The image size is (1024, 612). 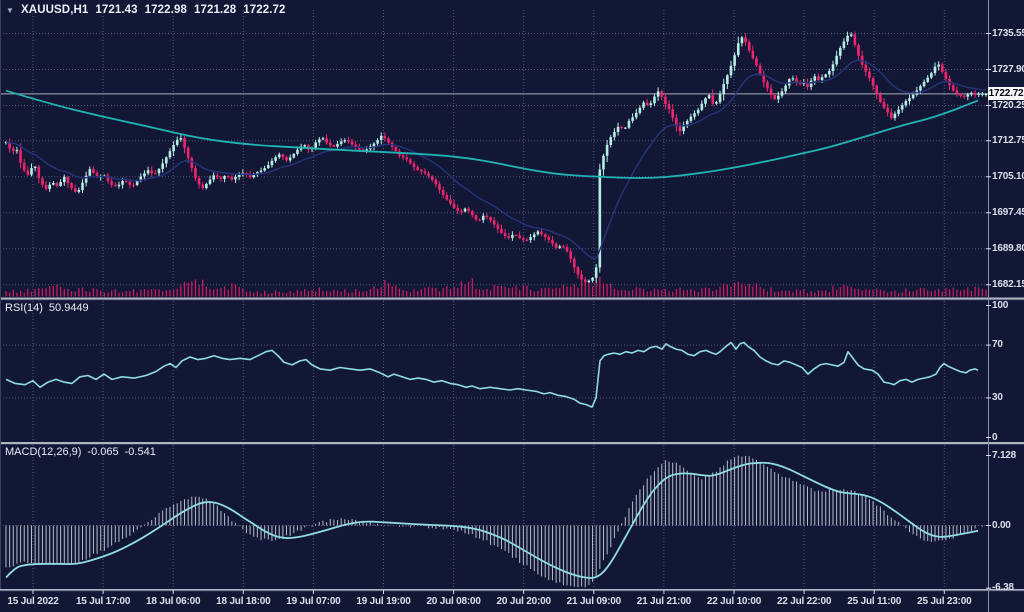 What do you see at coordinates (43, 452) in the screenshot?
I see `macd-name: MACD(12,26,9)` at bounding box center [43, 452].